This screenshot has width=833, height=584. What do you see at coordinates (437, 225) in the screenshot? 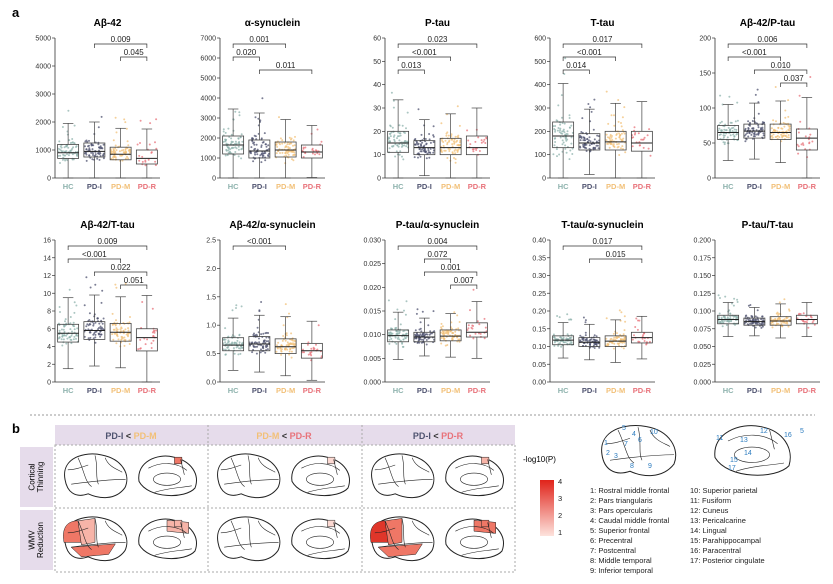
I see `chart-title: P-tau/α-synuclein` at bounding box center [437, 225].